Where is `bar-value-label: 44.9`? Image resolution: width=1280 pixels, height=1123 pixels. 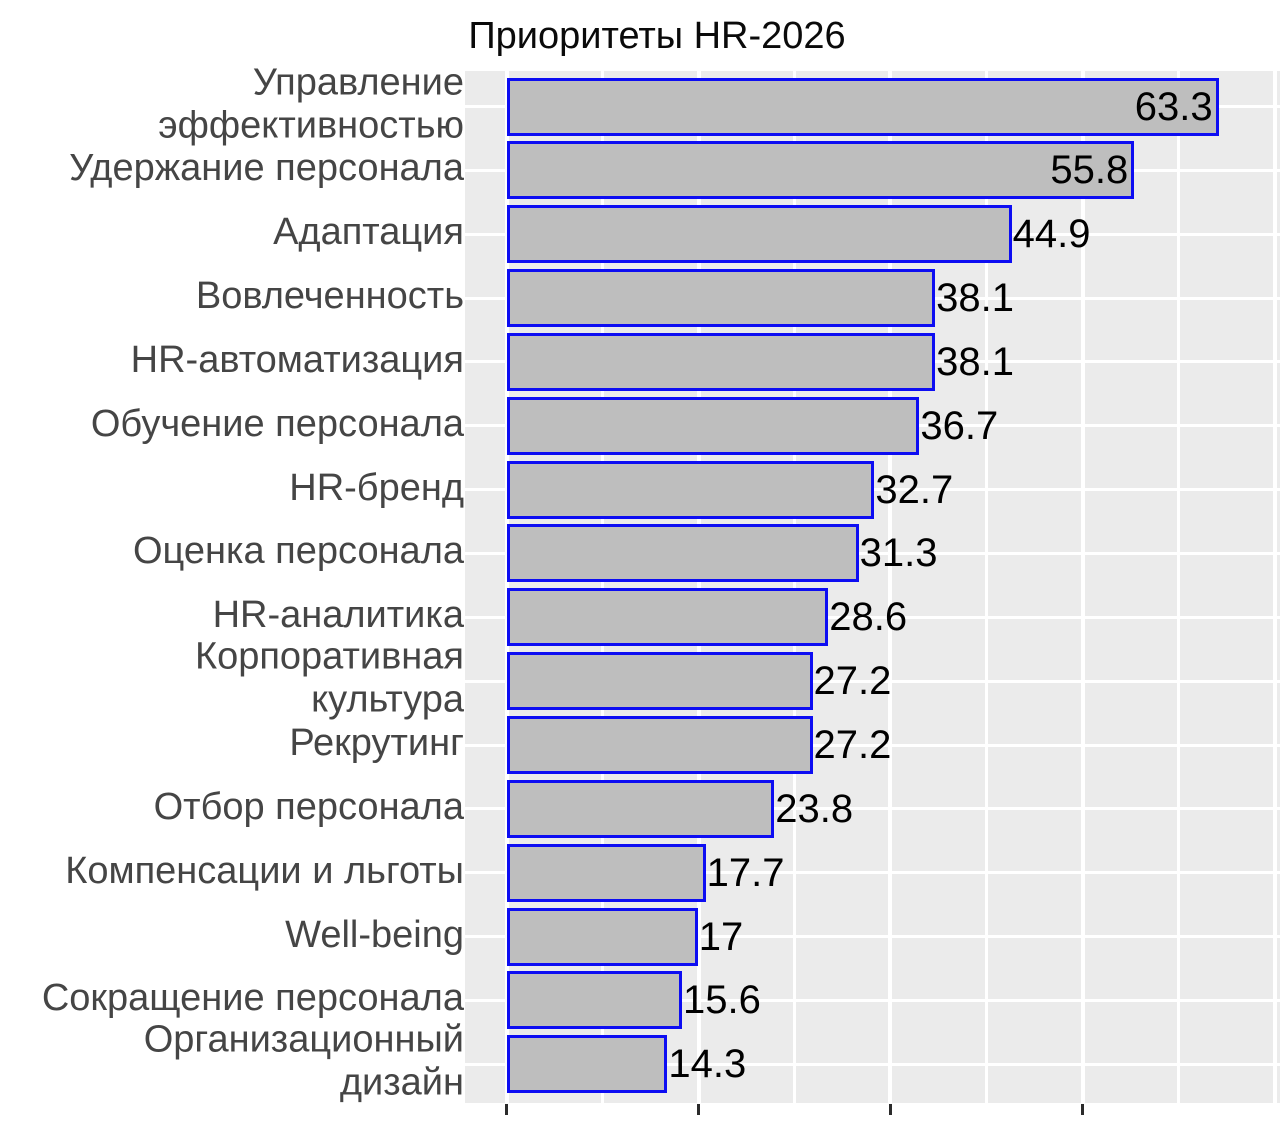 bar-value-label: 44.9 is located at coordinates (1051, 234).